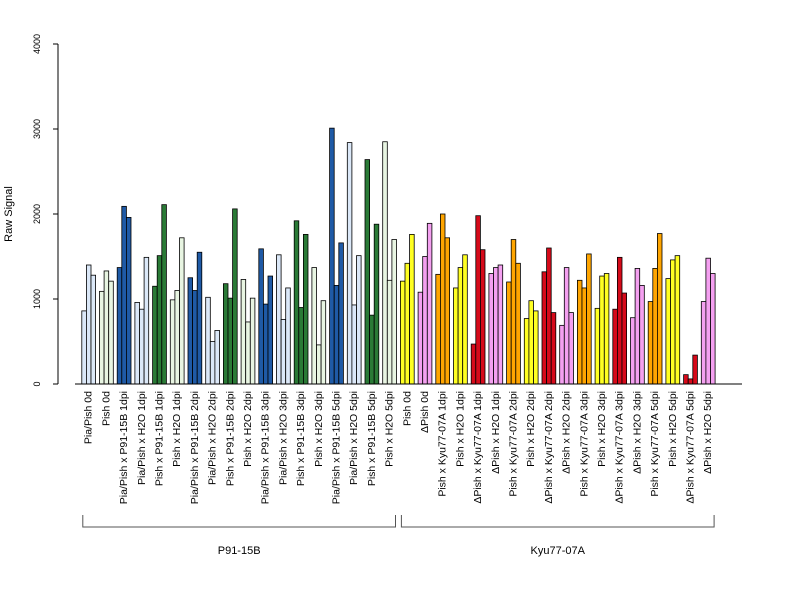 The height and width of the screenshot is (600, 800). What do you see at coordinates (37, 299) in the screenshot?
I see `y-tick-label: 1000` at bounding box center [37, 299].